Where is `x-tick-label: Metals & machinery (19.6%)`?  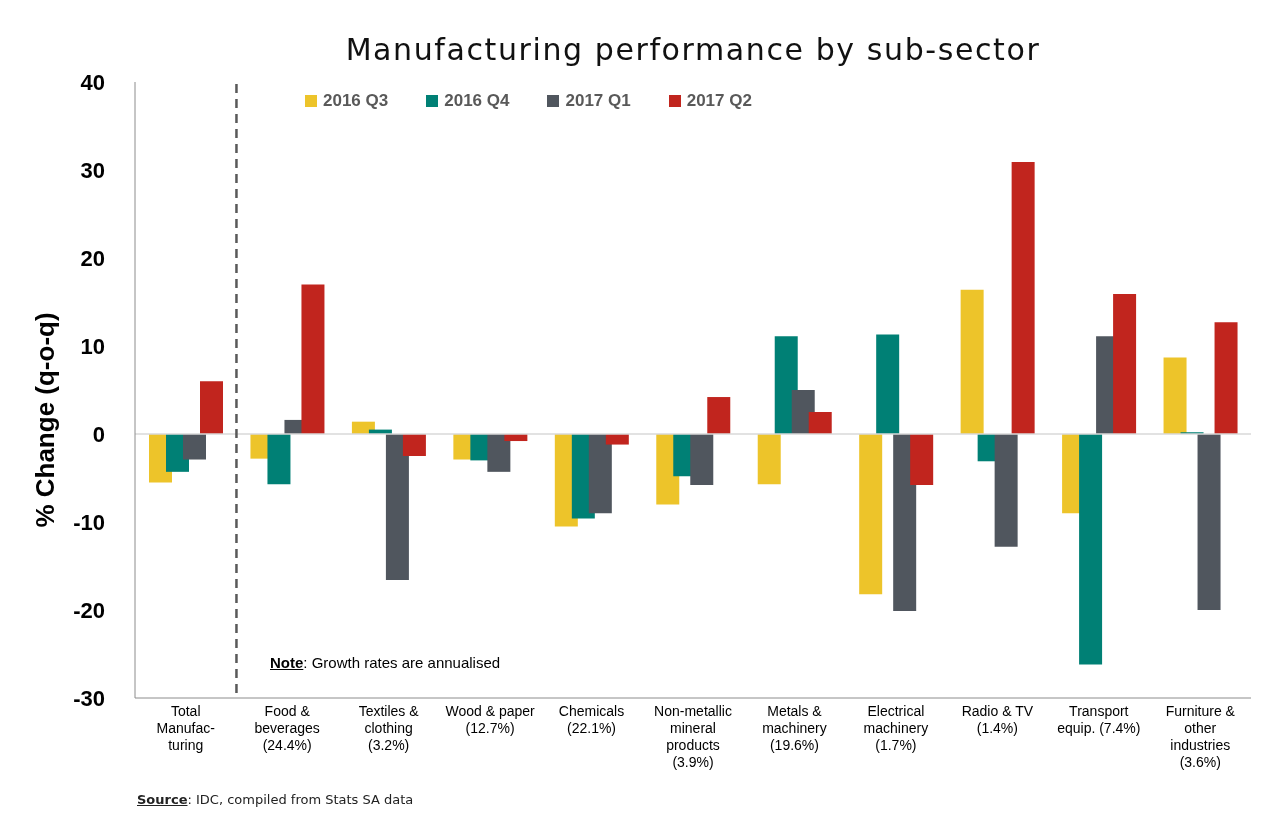
x-tick-label: Metals & machinery (19.6%) is located at coordinates (794, 728).